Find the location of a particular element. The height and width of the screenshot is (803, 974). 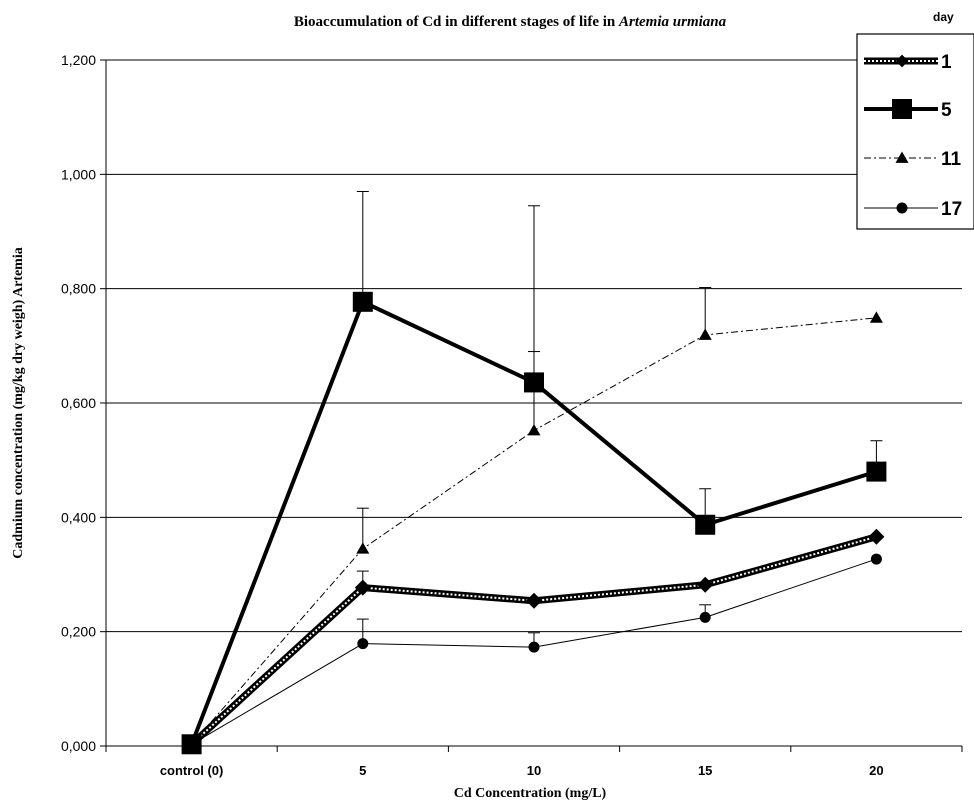

legend: 1 5 11 17 is located at coordinates (915, 131).